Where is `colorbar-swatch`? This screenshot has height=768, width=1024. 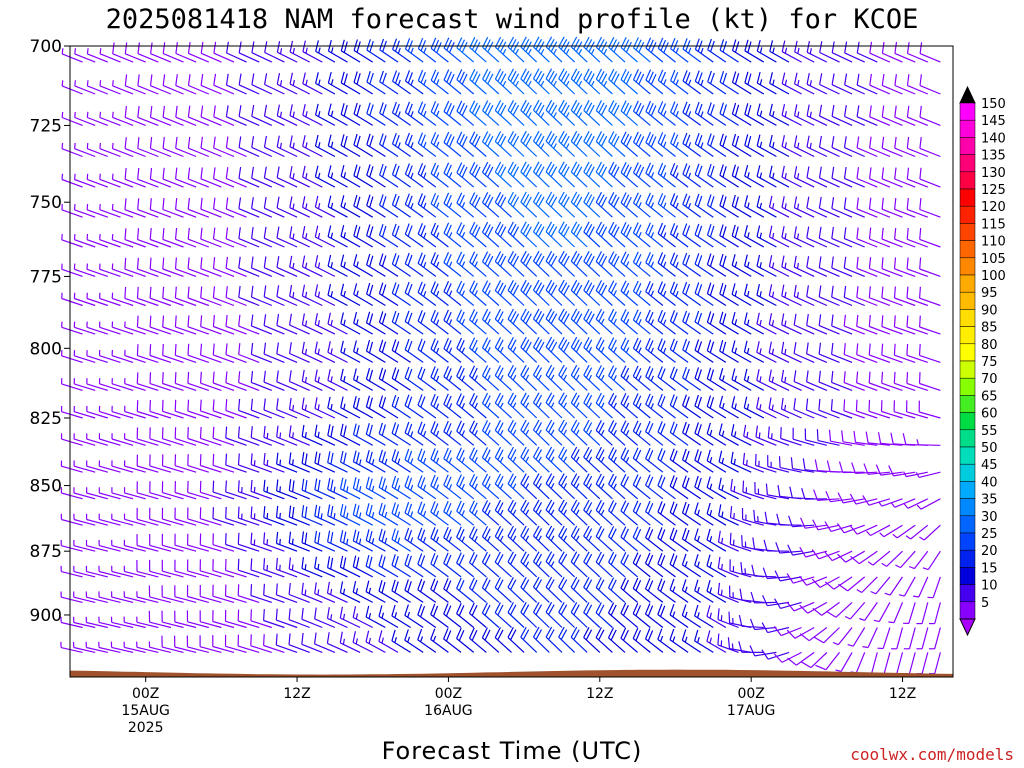
colorbar-swatch is located at coordinates (967, 163).